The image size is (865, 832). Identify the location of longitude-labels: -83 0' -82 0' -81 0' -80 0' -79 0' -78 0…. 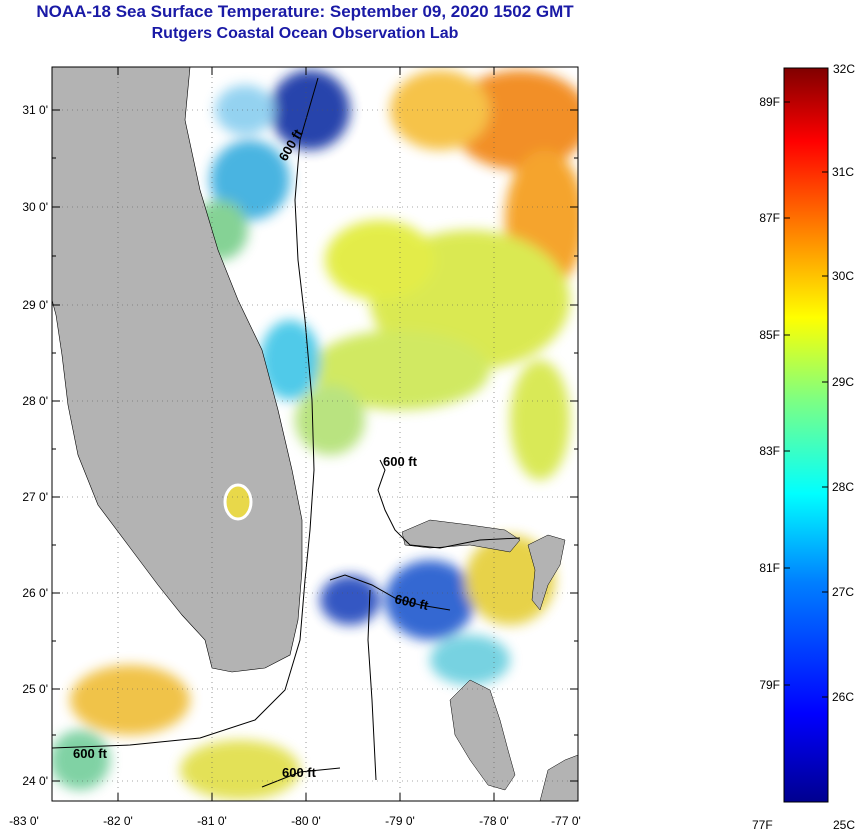
(295, 821).